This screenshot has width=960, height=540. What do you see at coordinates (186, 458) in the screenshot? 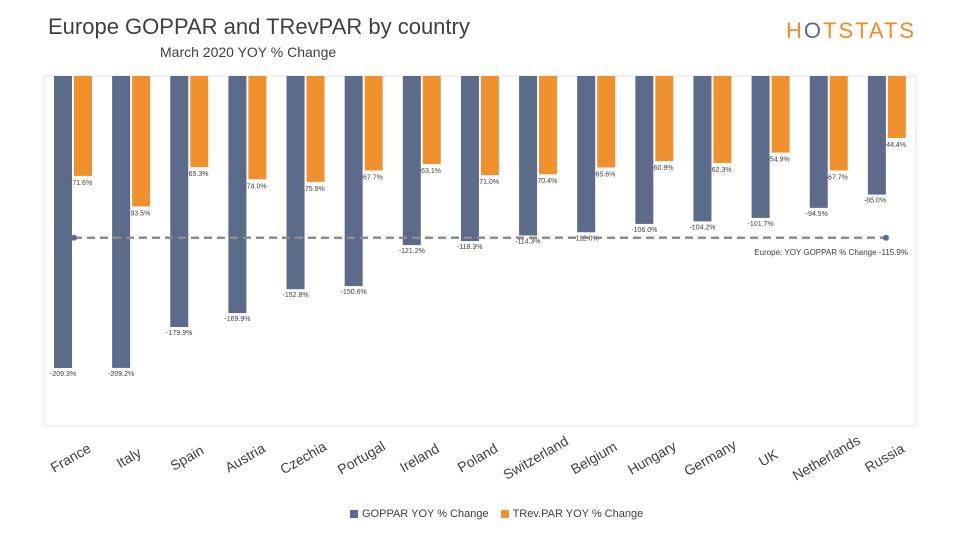
I see `category-label: Spain` at bounding box center [186, 458].